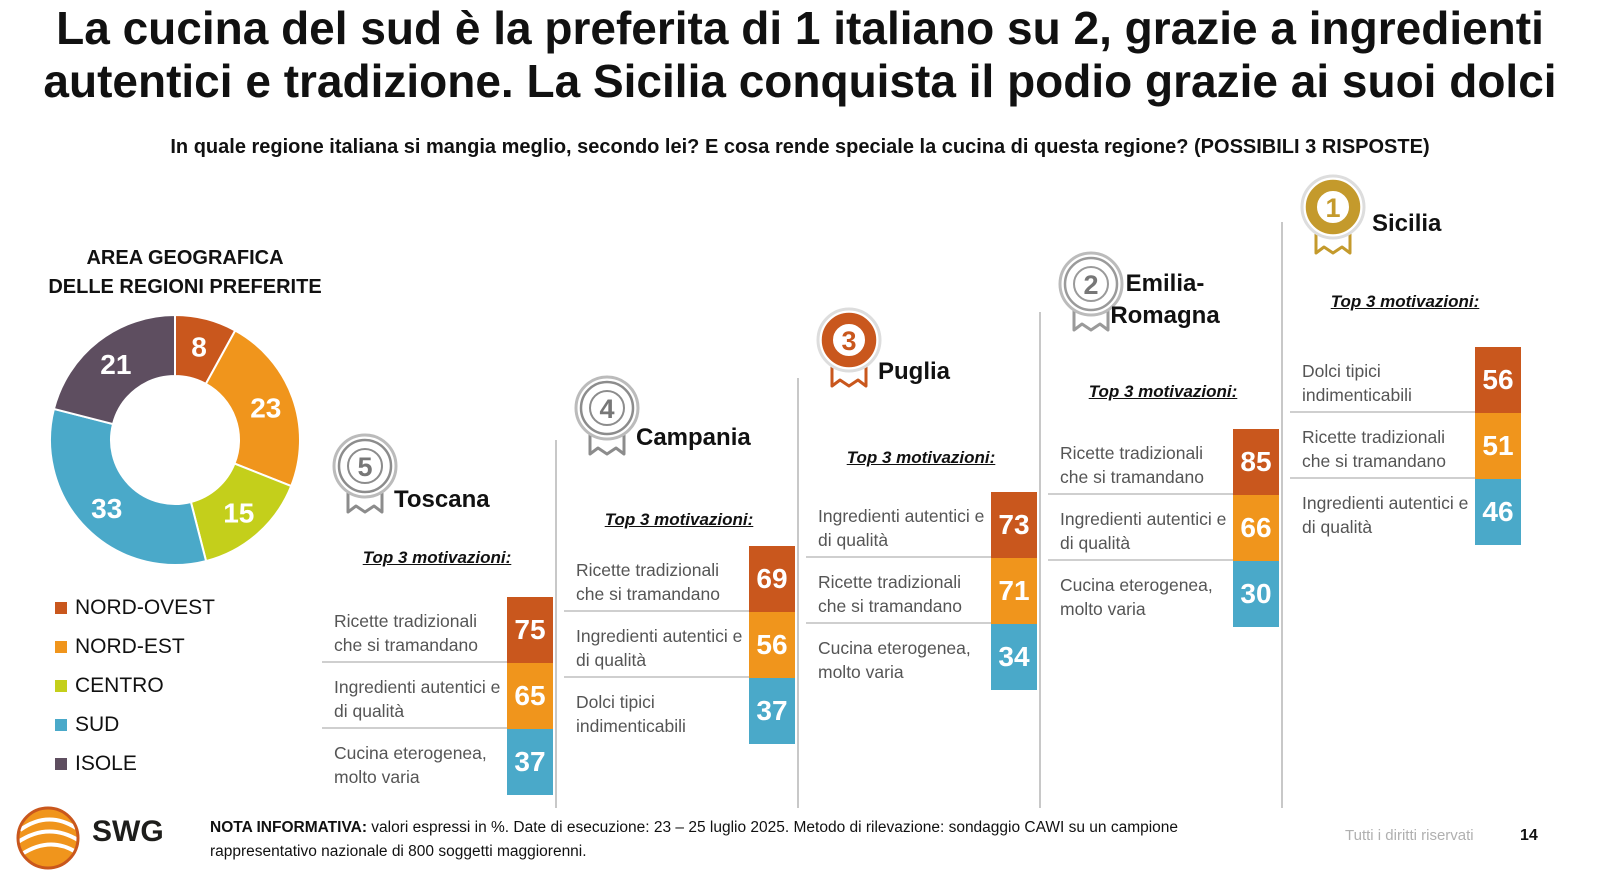 The image size is (1600, 883). I want to click on motivation-row: Ricette tradizionali che si tramandano 51, so click(1406, 446).